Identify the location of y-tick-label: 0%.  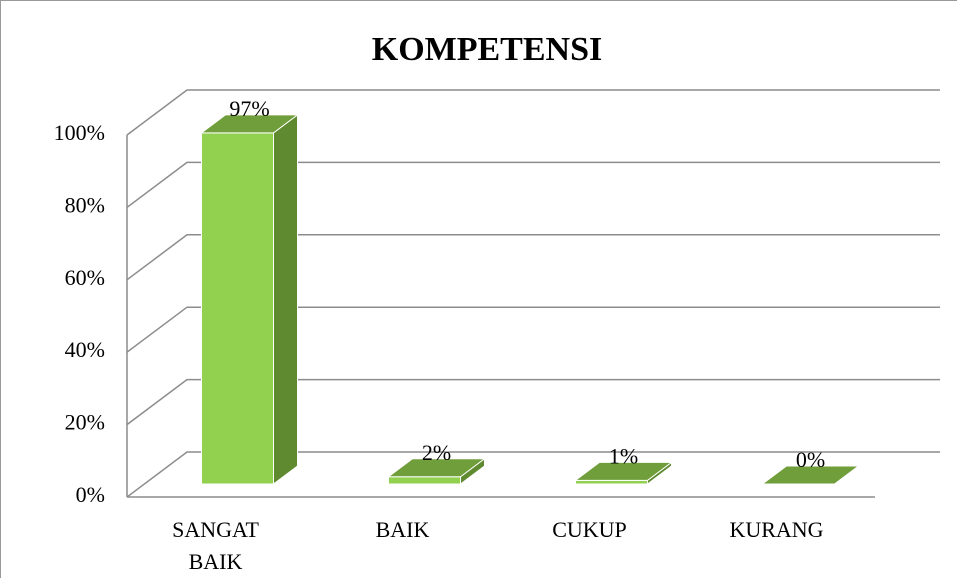
(90, 494).